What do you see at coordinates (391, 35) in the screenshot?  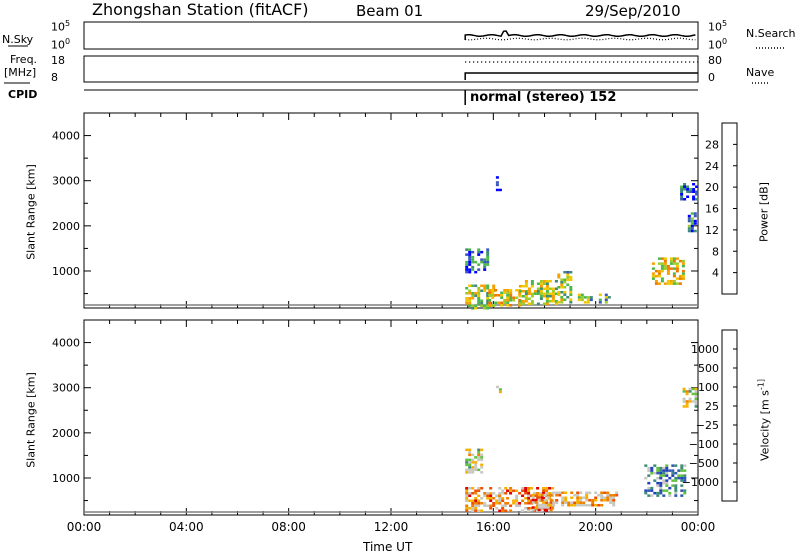 I see `noise-panel-frame` at bounding box center [391, 35].